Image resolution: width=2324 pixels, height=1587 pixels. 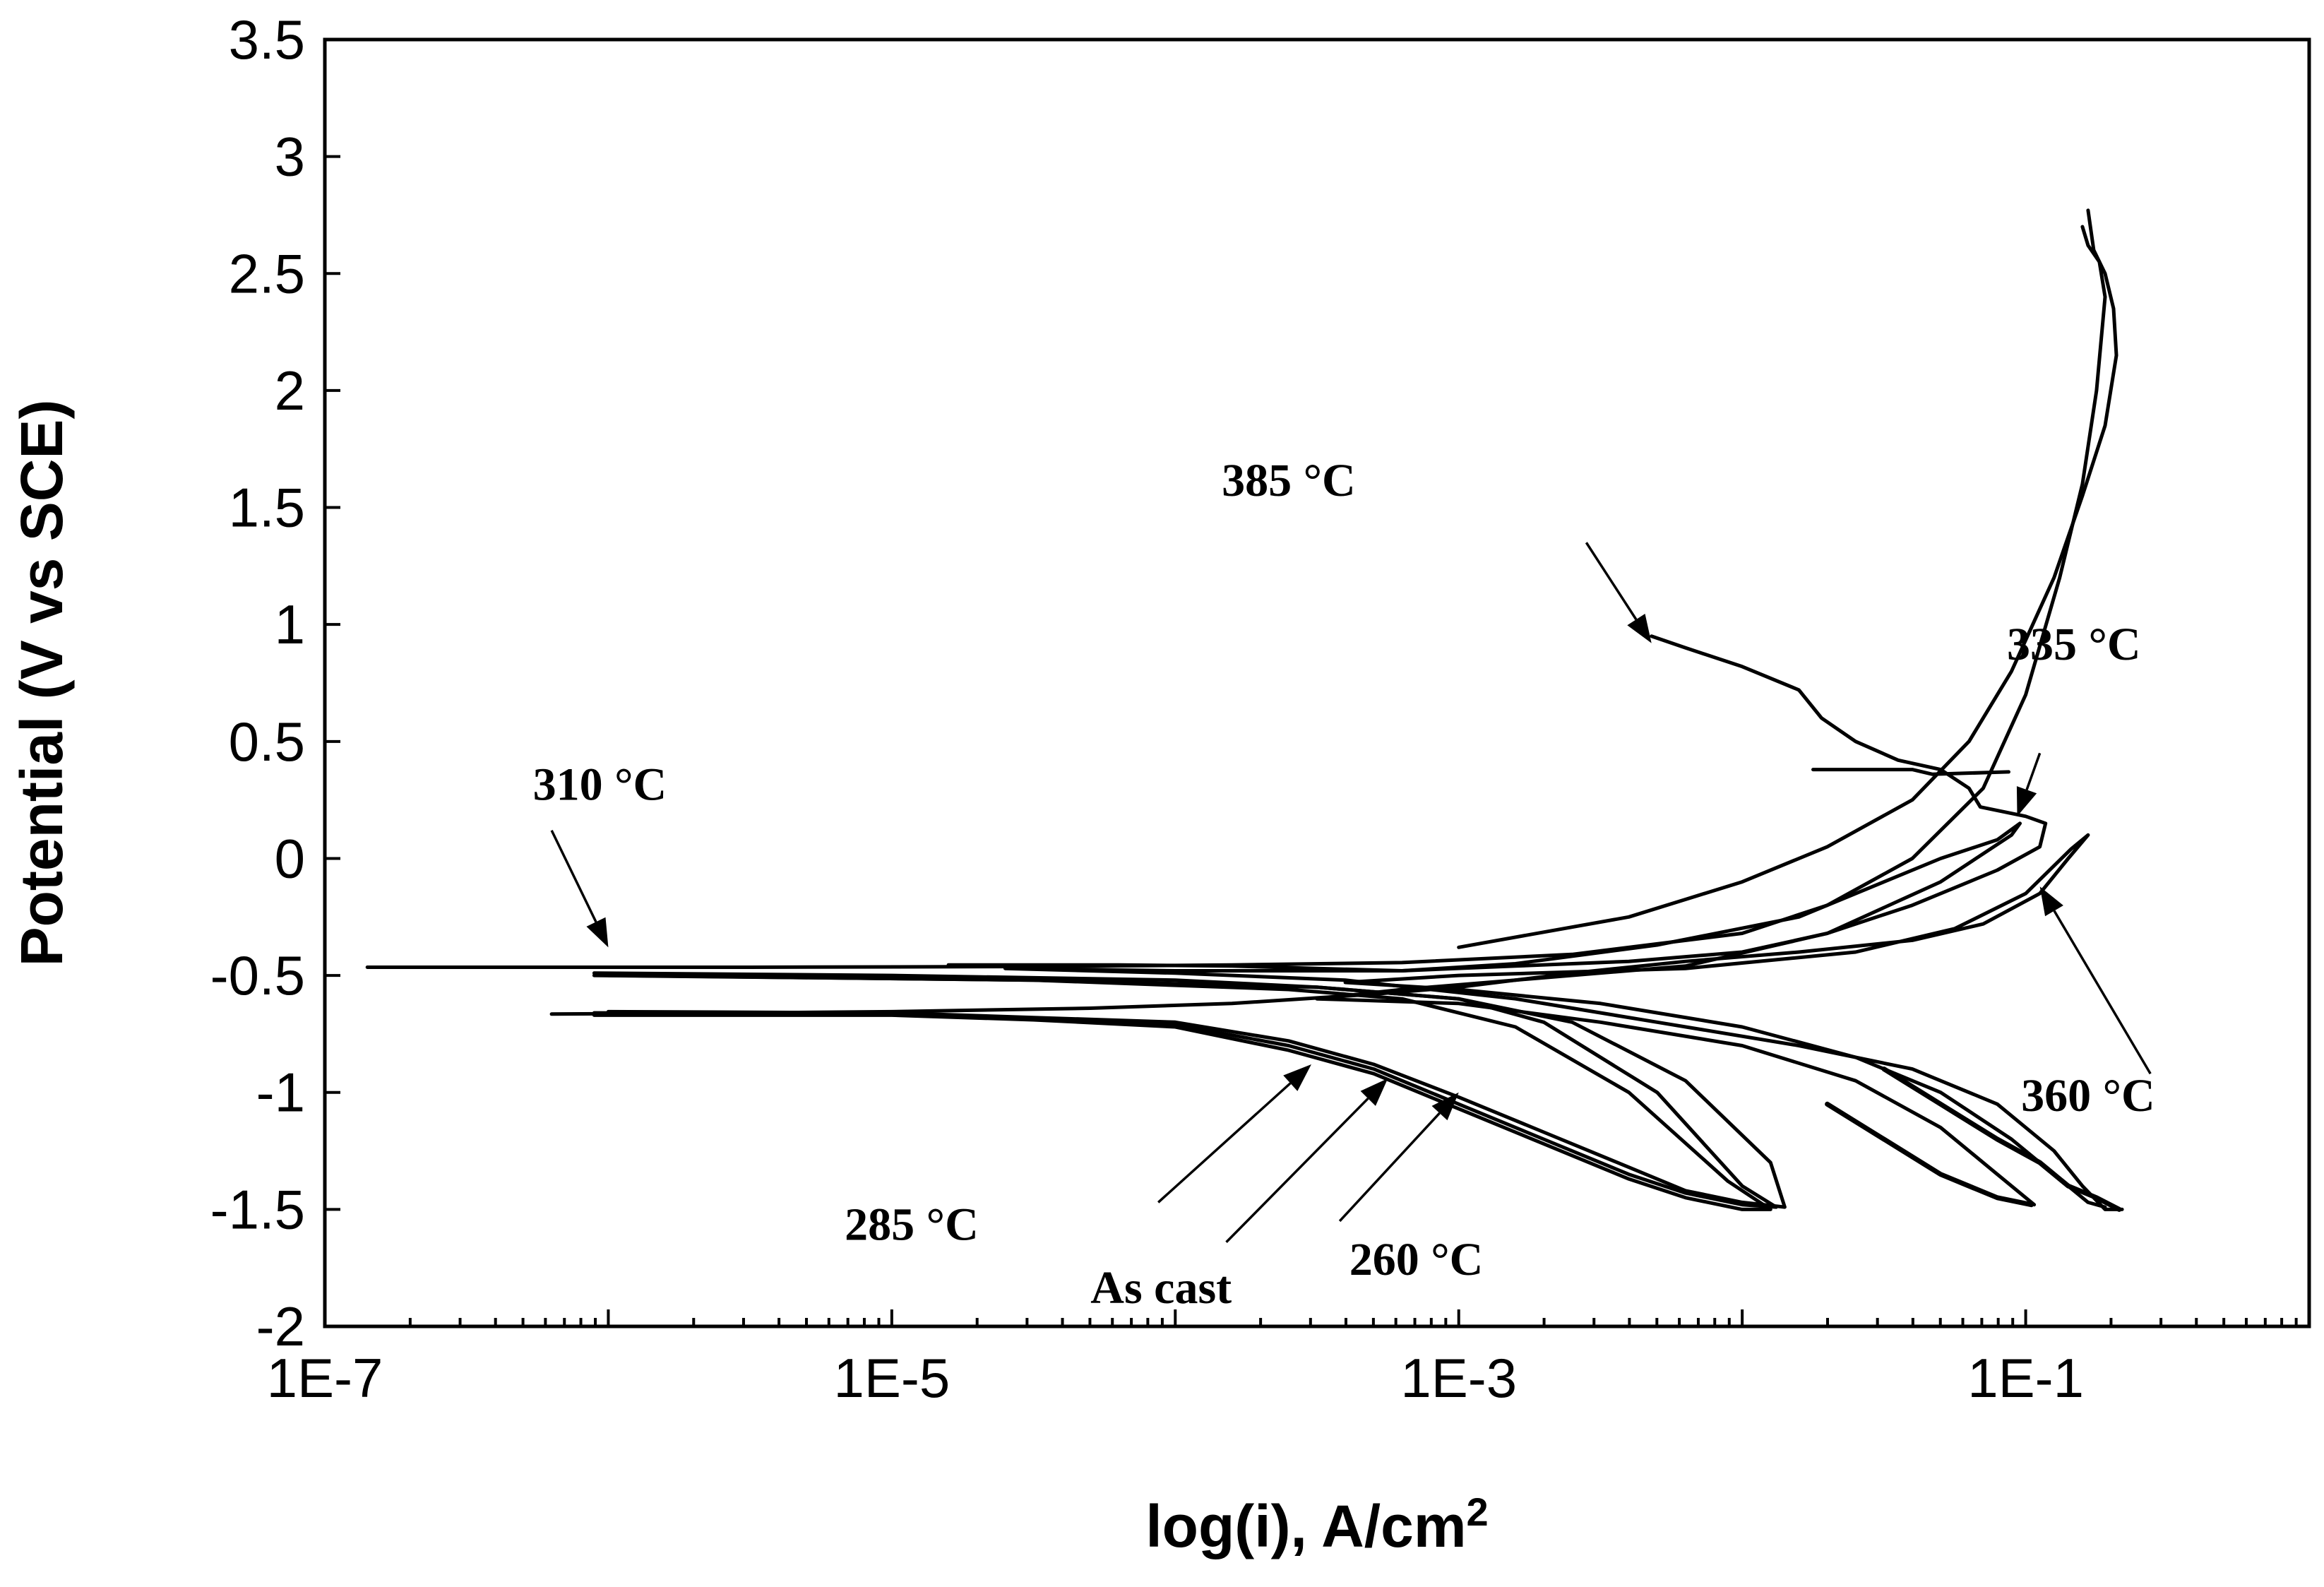 I want to click on x-tick-label: 1E-7, so click(x=325, y=1378).